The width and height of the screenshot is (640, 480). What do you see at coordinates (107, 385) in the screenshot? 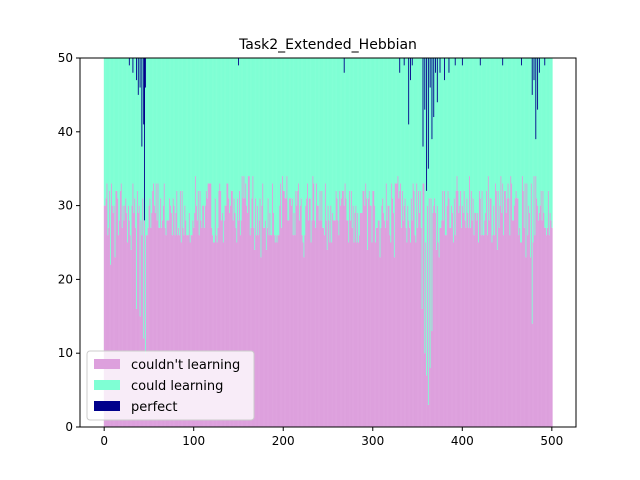
I see `legend-swatch` at bounding box center [107, 385].